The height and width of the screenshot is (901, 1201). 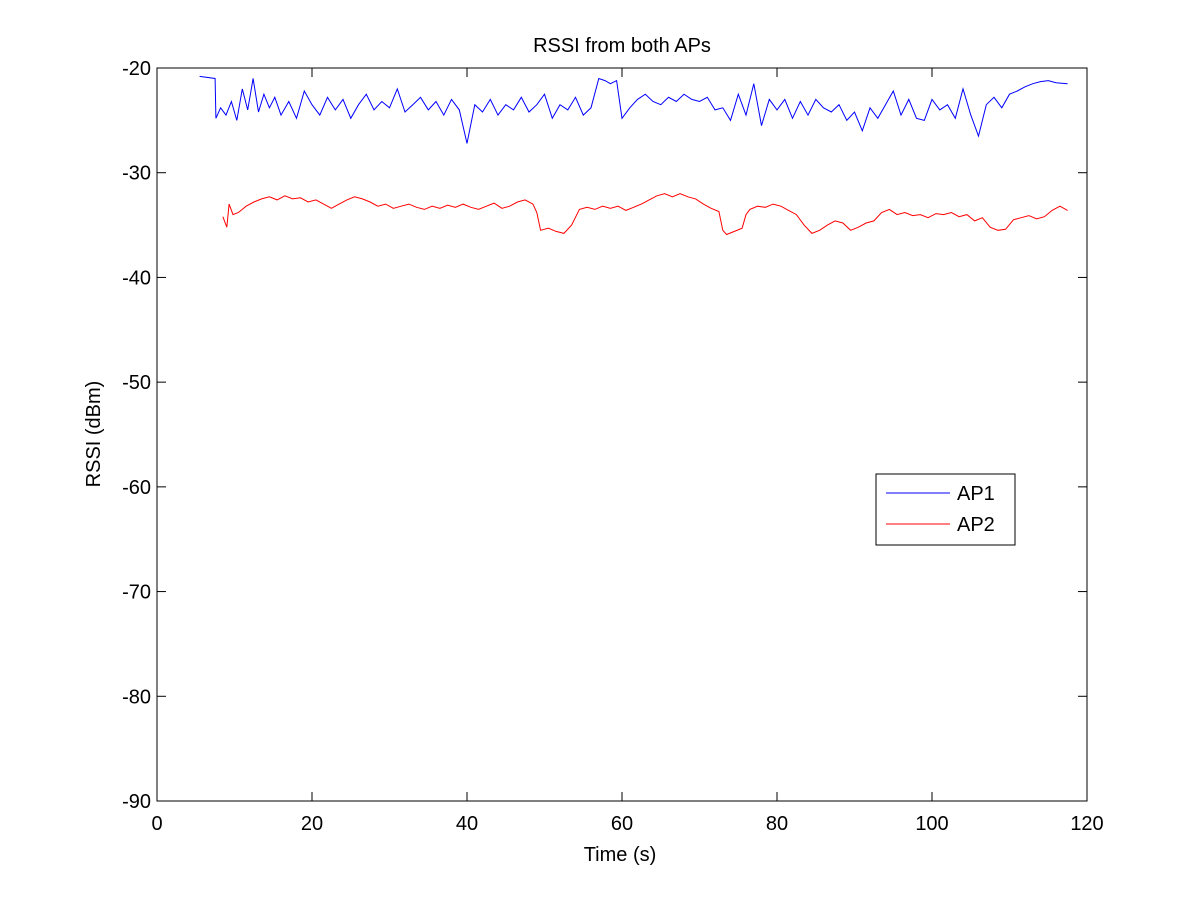 What do you see at coordinates (976, 494) in the screenshot?
I see `legend-label-ap1: AP1` at bounding box center [976, 494].